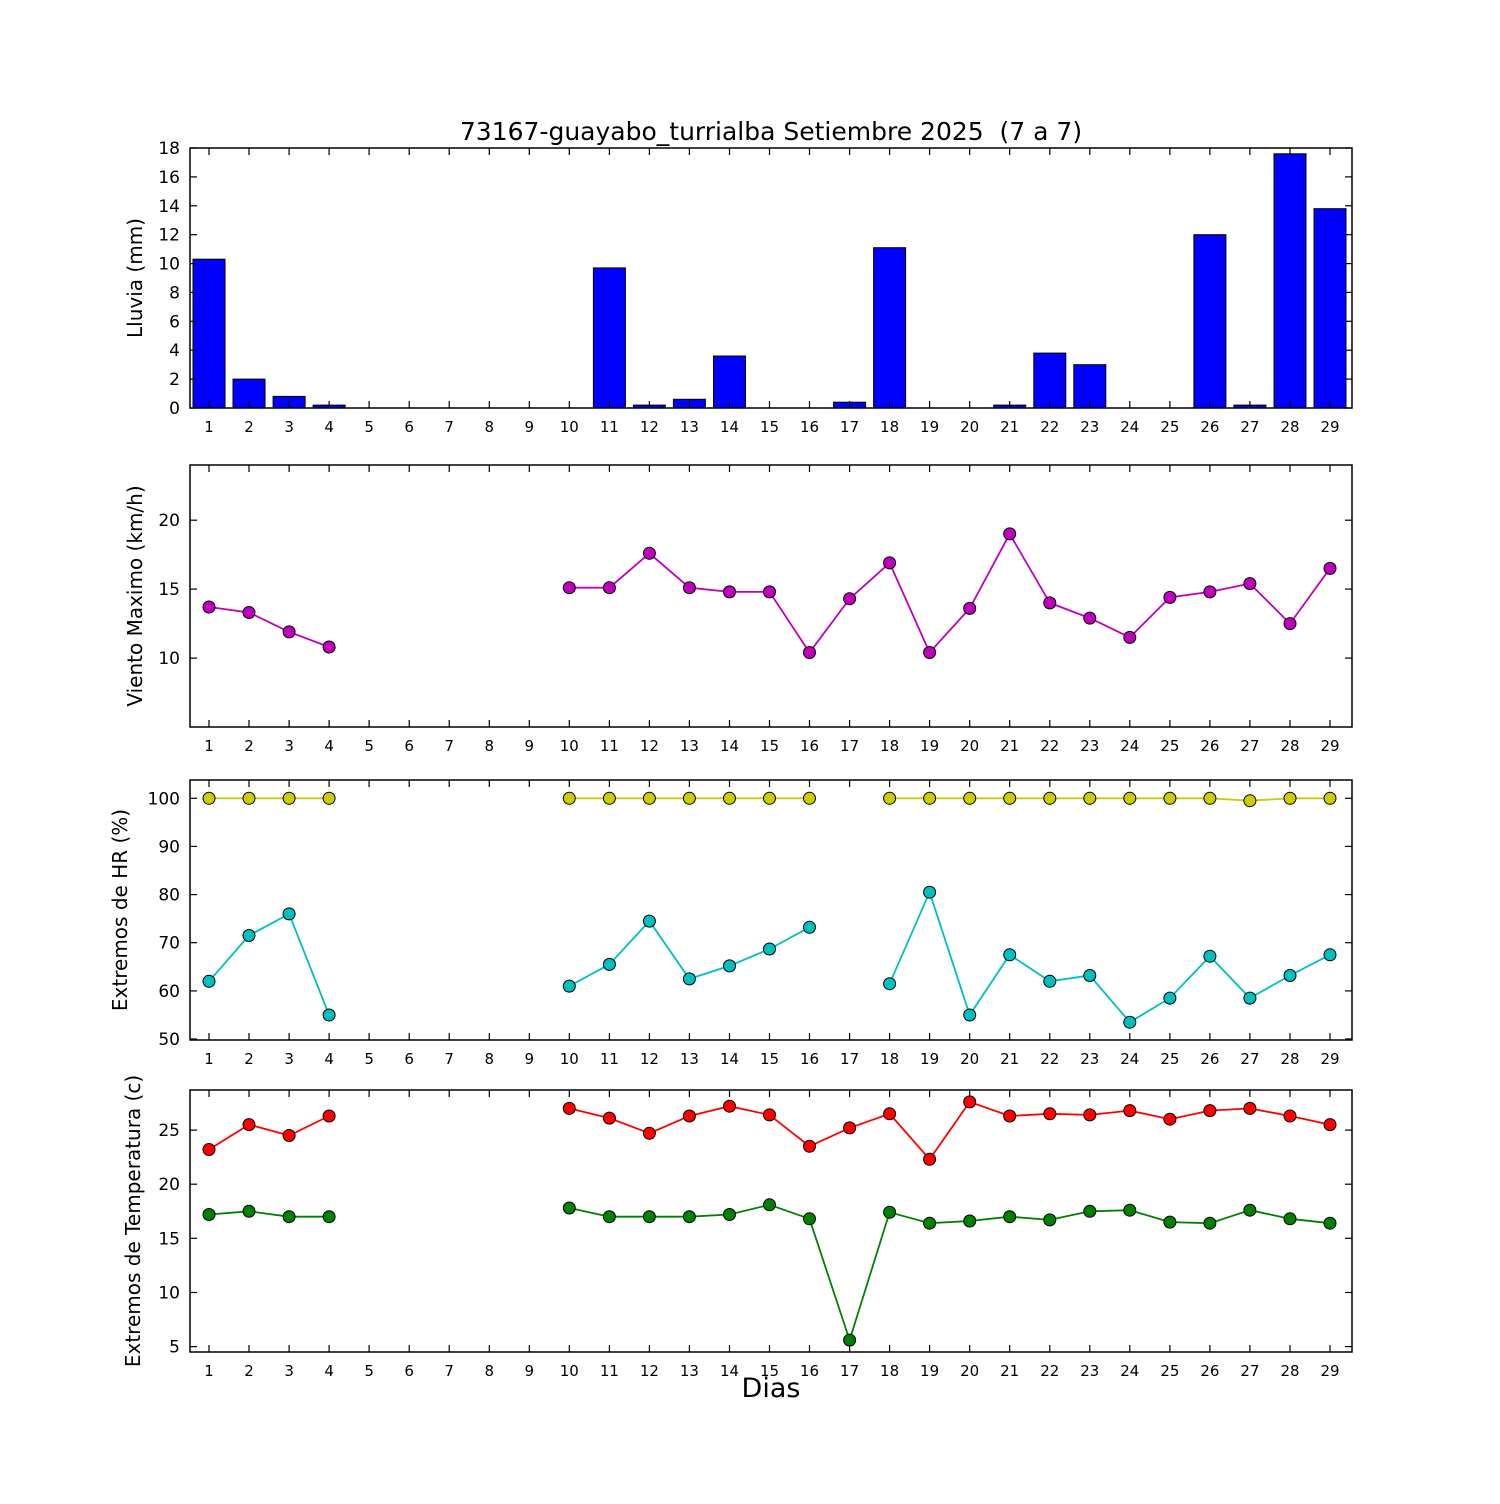 This screenshot has height=1504, width=1500. What do you see at coordinates (174, 380) in the screenshot?
I see `y-tick-label: 2` at bounding box center [174, 380].